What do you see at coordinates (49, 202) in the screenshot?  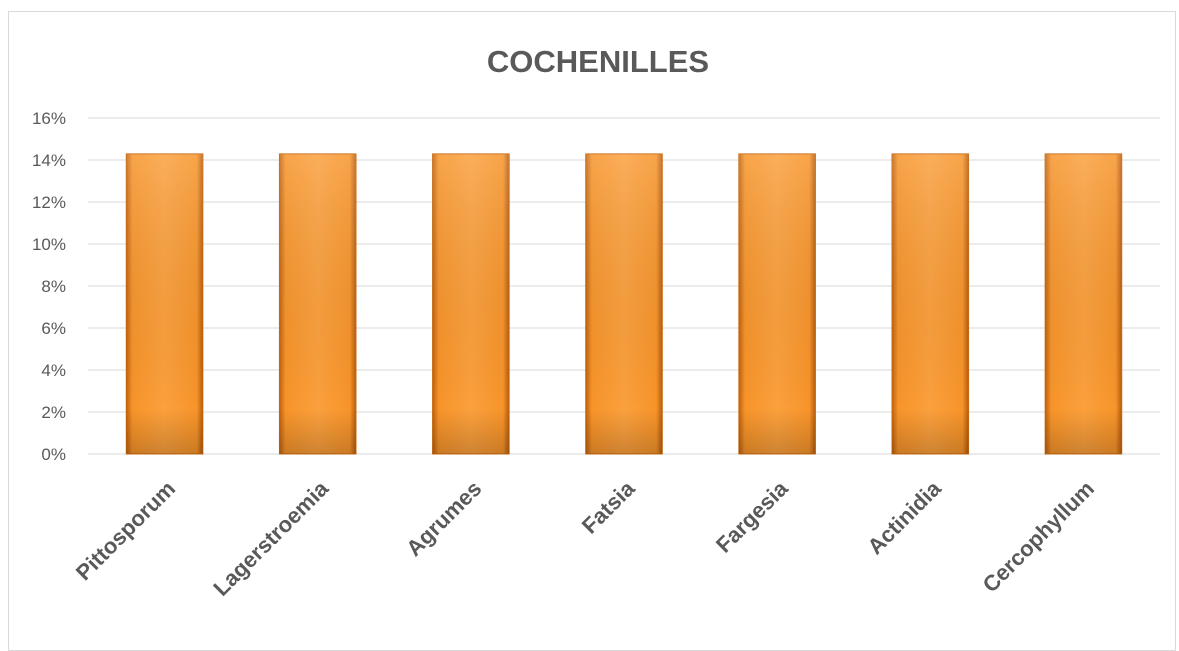 I see `y-tick-label: 12%` at bounding box center [49, 202].